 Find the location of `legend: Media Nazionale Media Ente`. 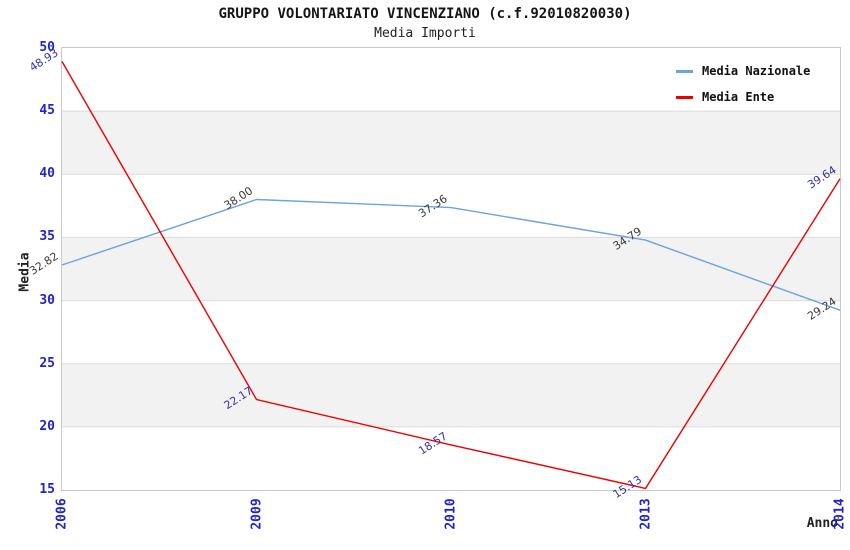

legend: Media Nazionale Media Ente is located at coordinates (743, 88).